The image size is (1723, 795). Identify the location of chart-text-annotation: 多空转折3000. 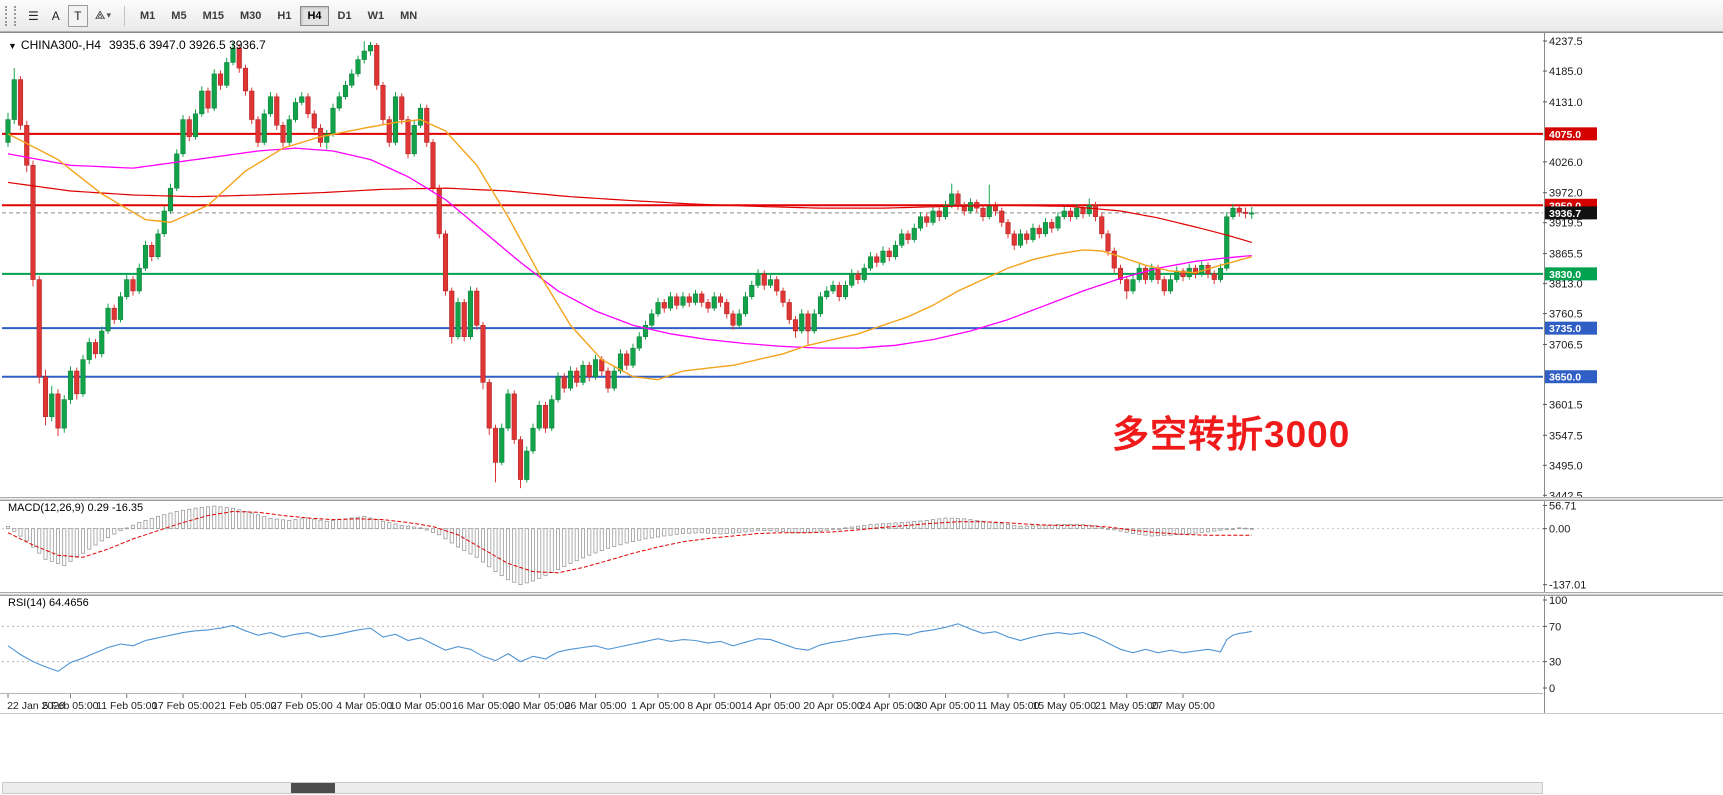
(1231, 434).